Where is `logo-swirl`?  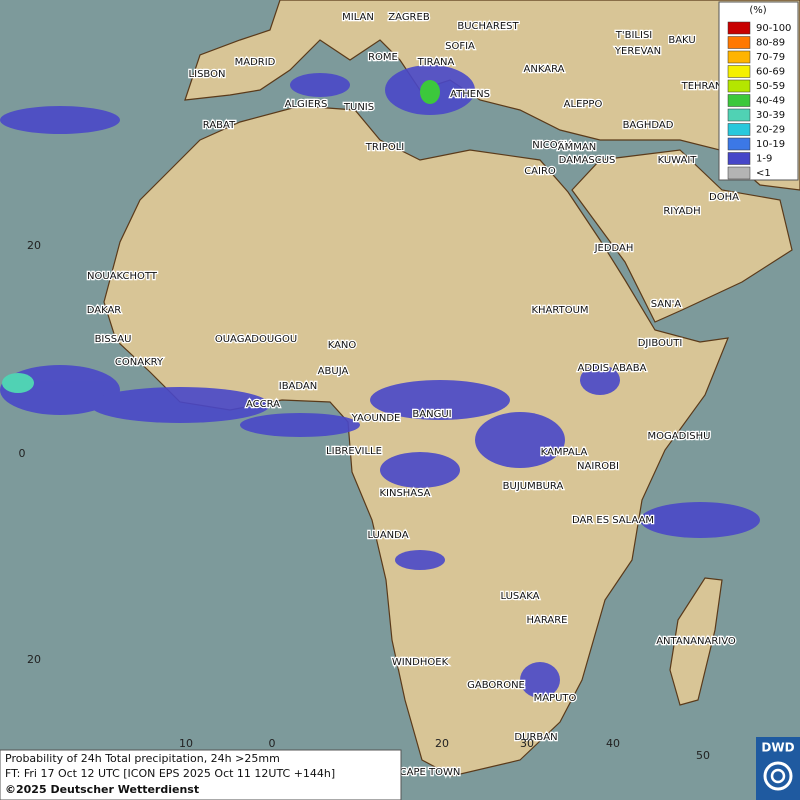 logo-swirl is located at coordinates (778, 776).